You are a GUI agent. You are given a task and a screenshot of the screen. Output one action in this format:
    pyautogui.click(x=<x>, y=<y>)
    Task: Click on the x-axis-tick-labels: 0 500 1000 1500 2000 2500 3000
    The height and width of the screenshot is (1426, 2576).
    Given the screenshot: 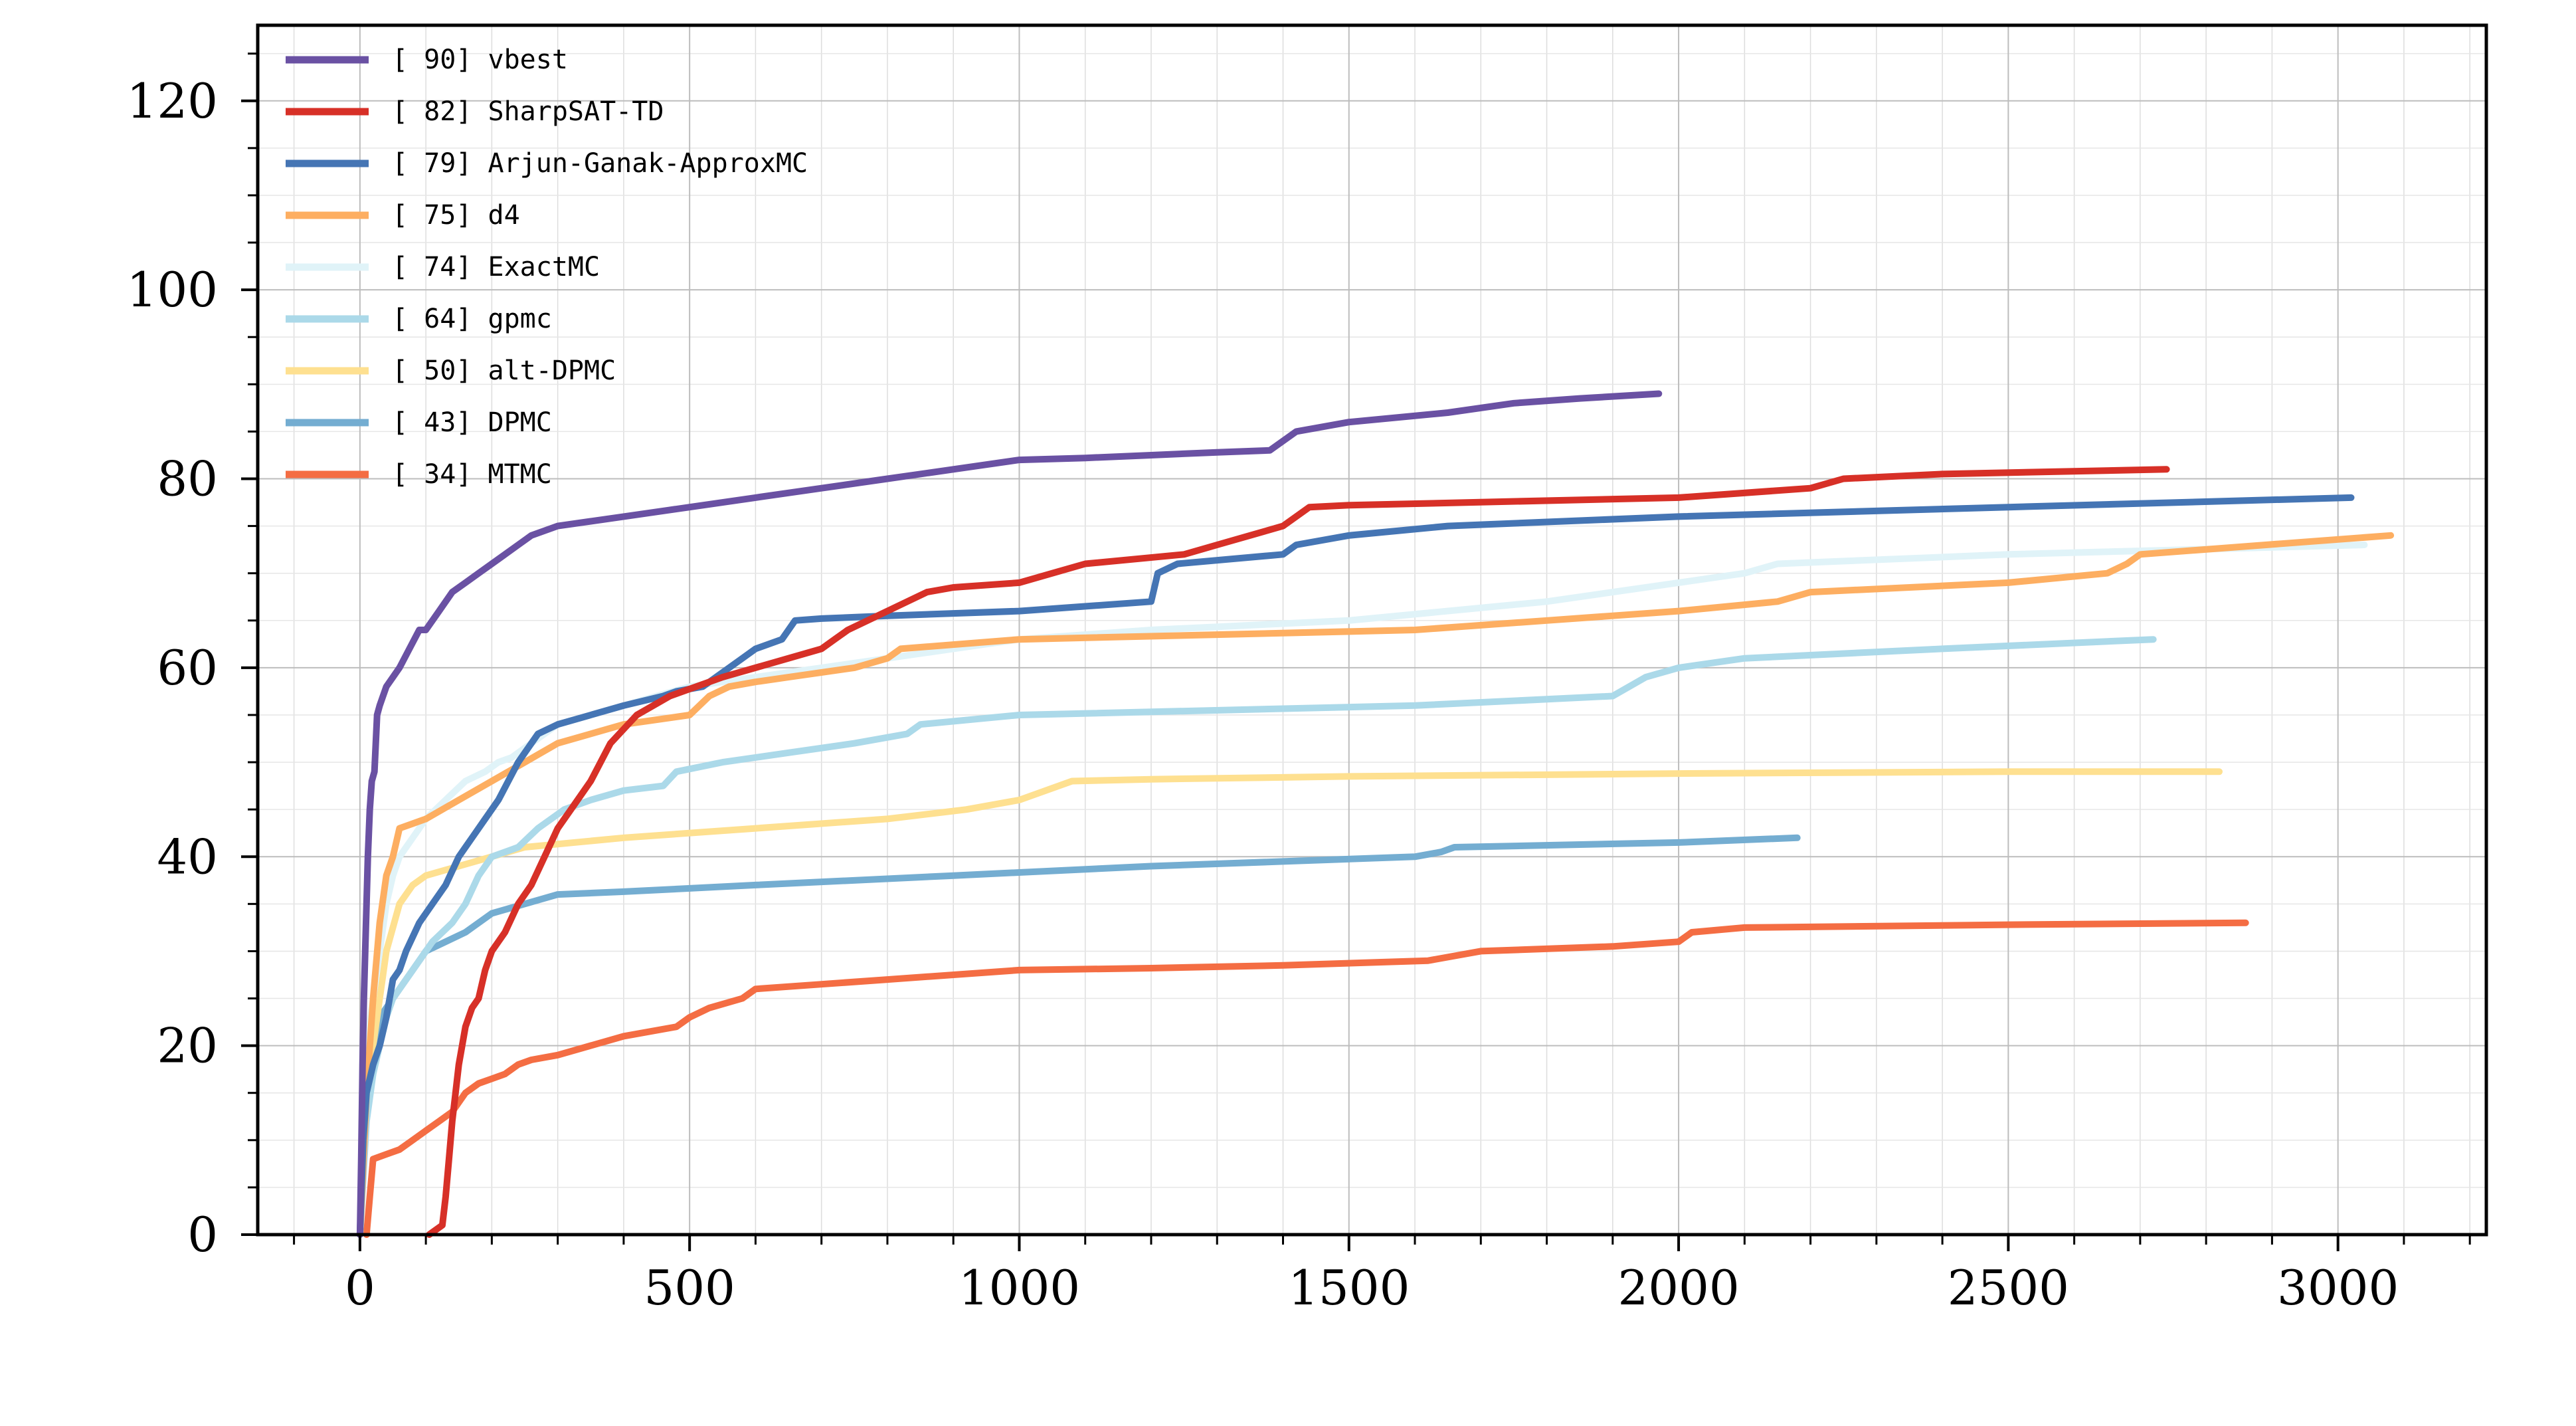 What is the action you would take?
    pyautogui.click(x=1372, y=1288)
    